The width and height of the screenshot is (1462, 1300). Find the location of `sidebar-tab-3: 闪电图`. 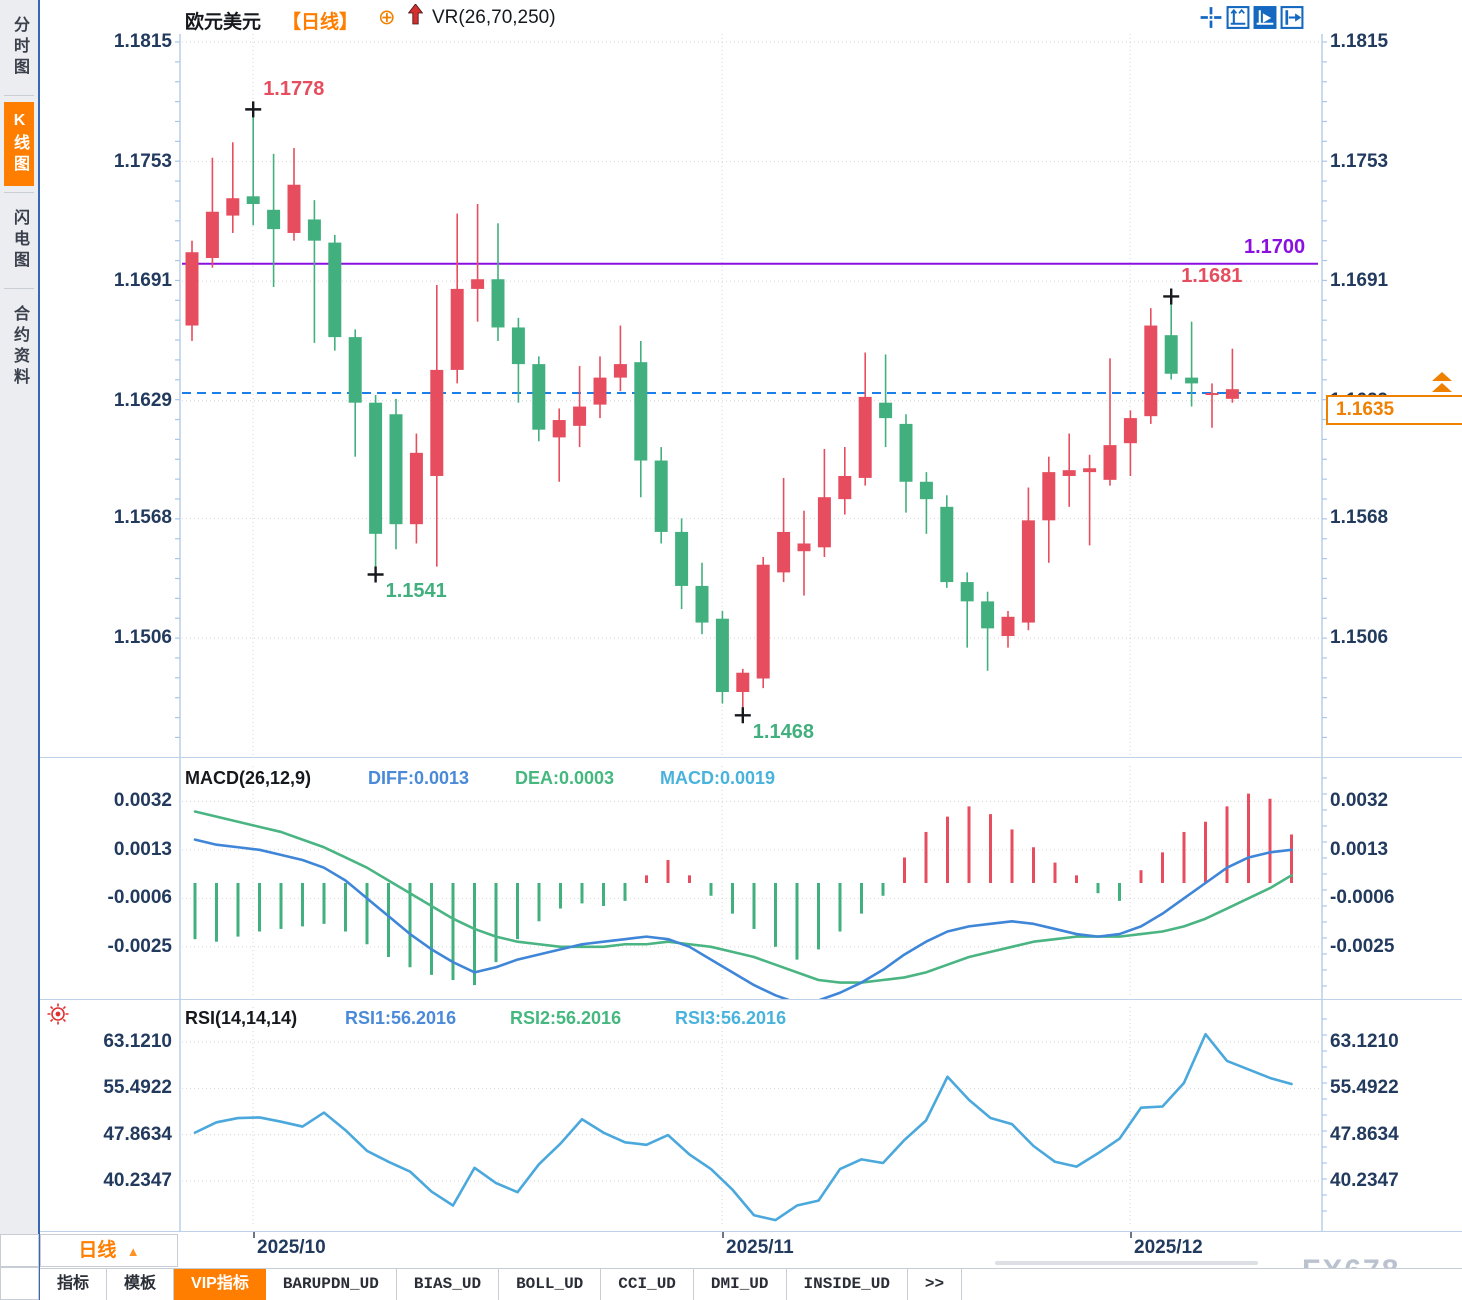

sidebar-tab-3: 闪电图 is located at coordinates (19, 240).